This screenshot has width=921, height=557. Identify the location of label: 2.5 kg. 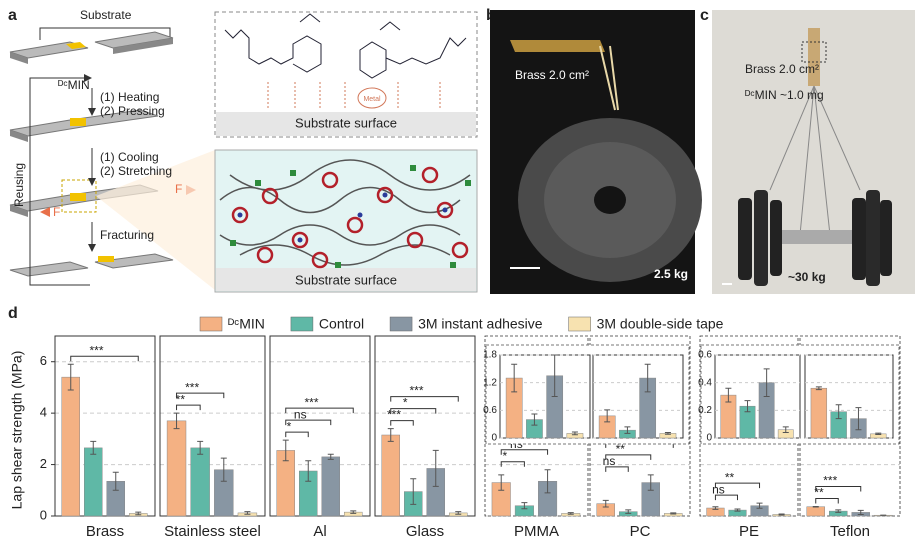
(671, 274).